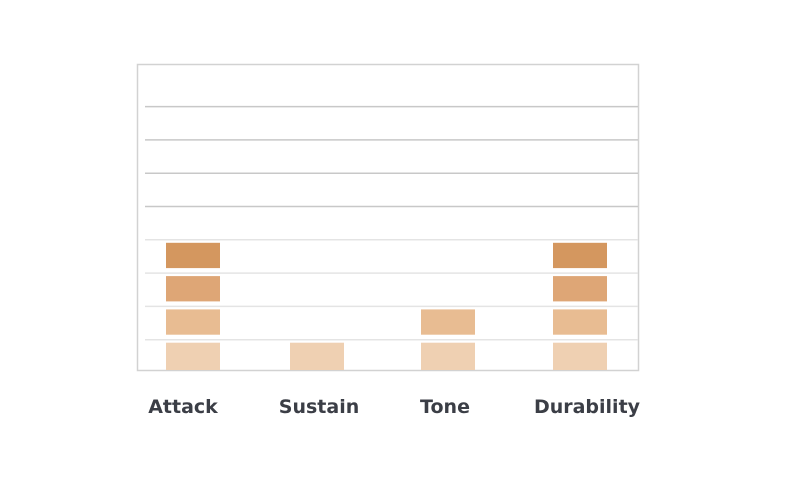  What do you see at coordinates (587, 407) in the screenshot?
I see `category-label-durability: Durability` at bounding box center [587, 407].